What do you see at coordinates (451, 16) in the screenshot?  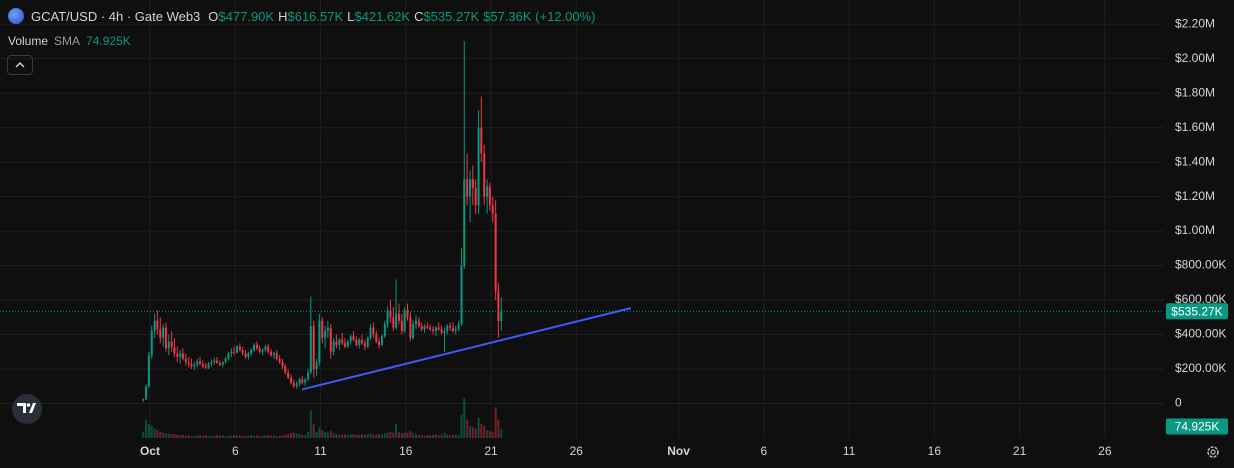 I see `ohlc-value: $535.27K` at bounding box center [451, 16].